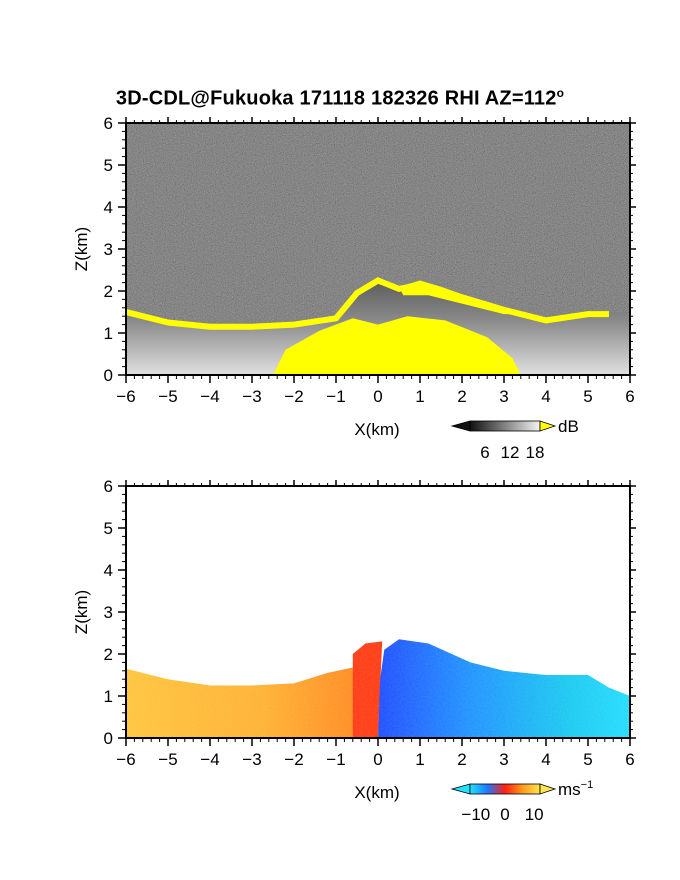  I want to click on colorbar-gray-bar, so click(505, 426).